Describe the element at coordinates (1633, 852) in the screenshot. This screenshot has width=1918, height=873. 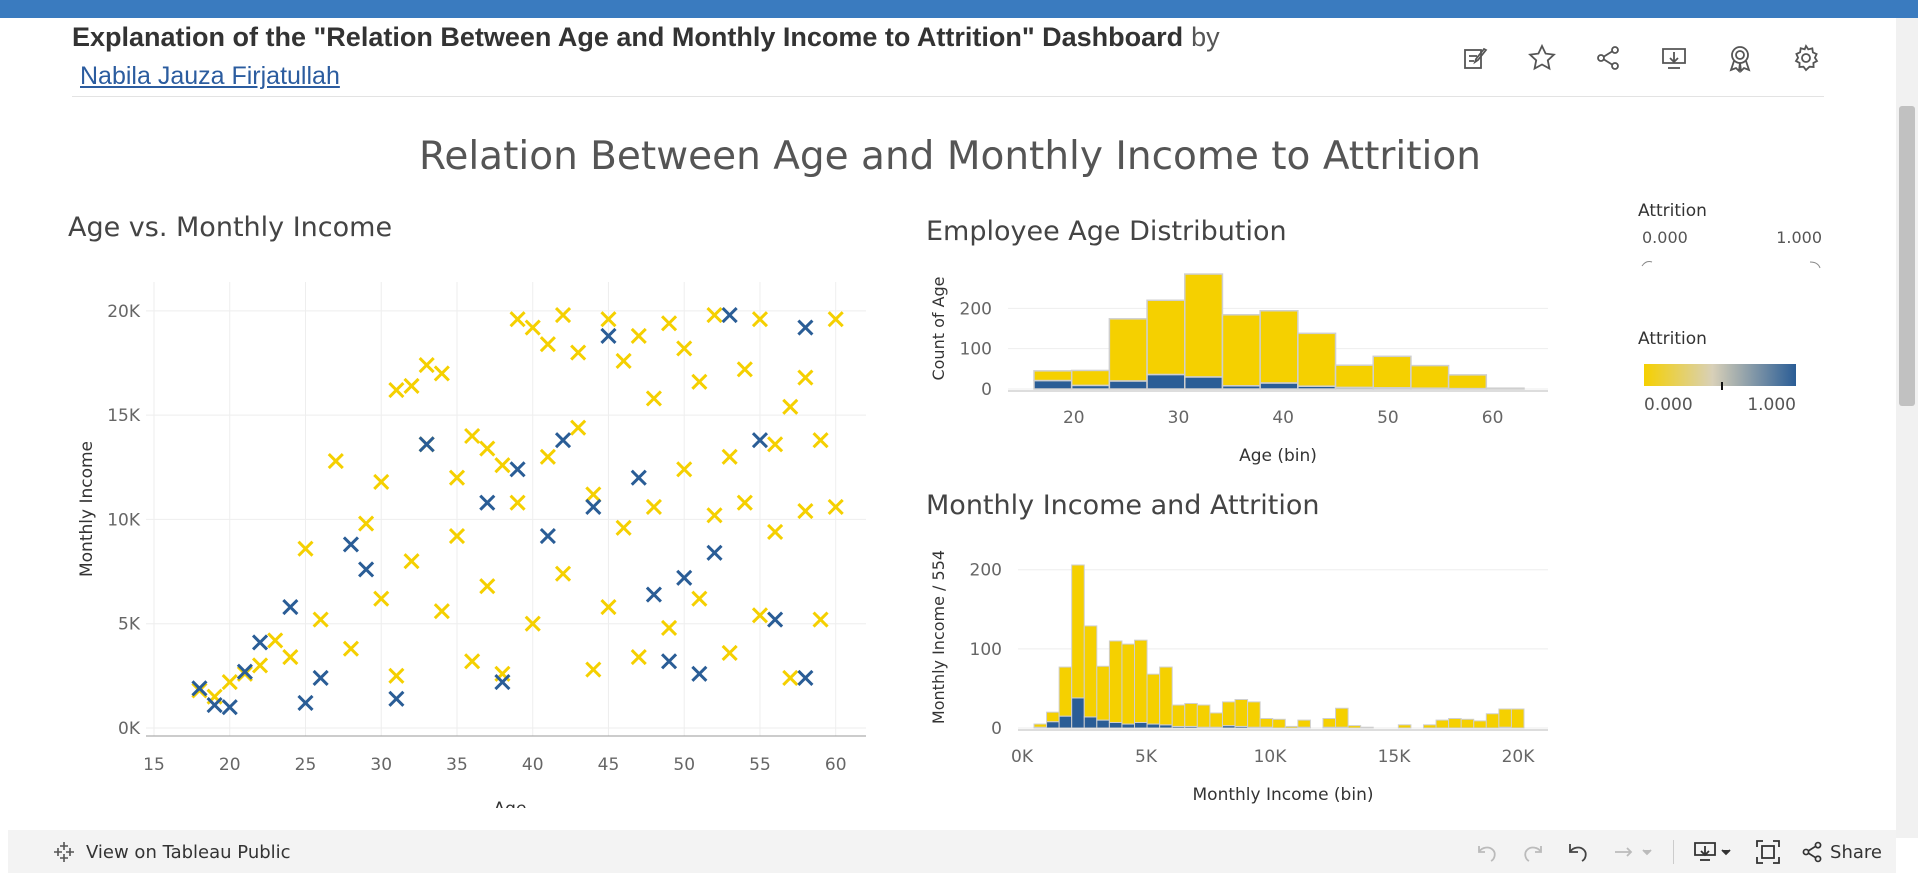
I see `refresh-icon` at that location.